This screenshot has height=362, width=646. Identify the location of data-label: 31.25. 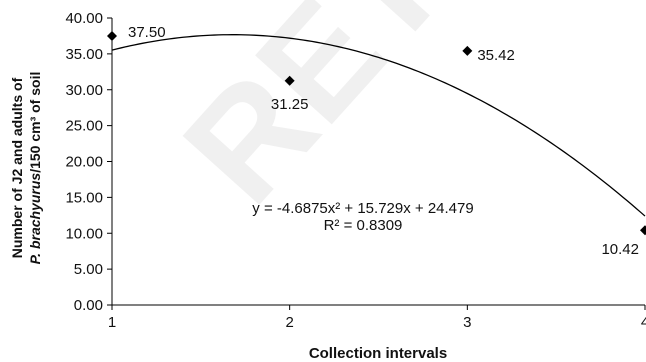
(290, 104).